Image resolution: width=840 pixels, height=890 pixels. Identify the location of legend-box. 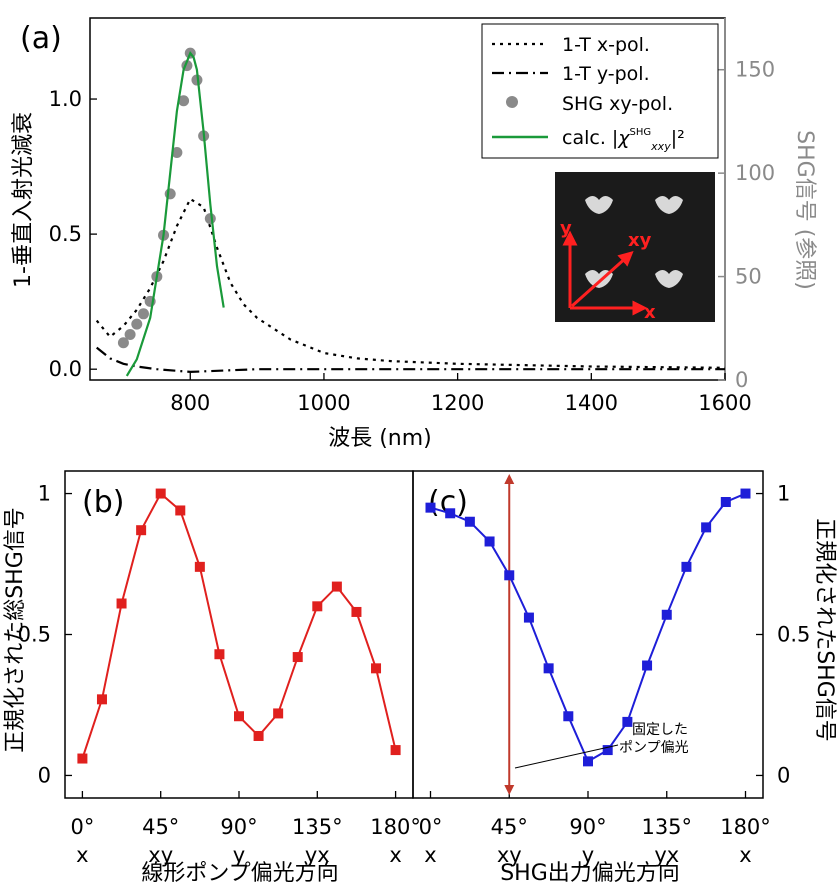
(600, 91).